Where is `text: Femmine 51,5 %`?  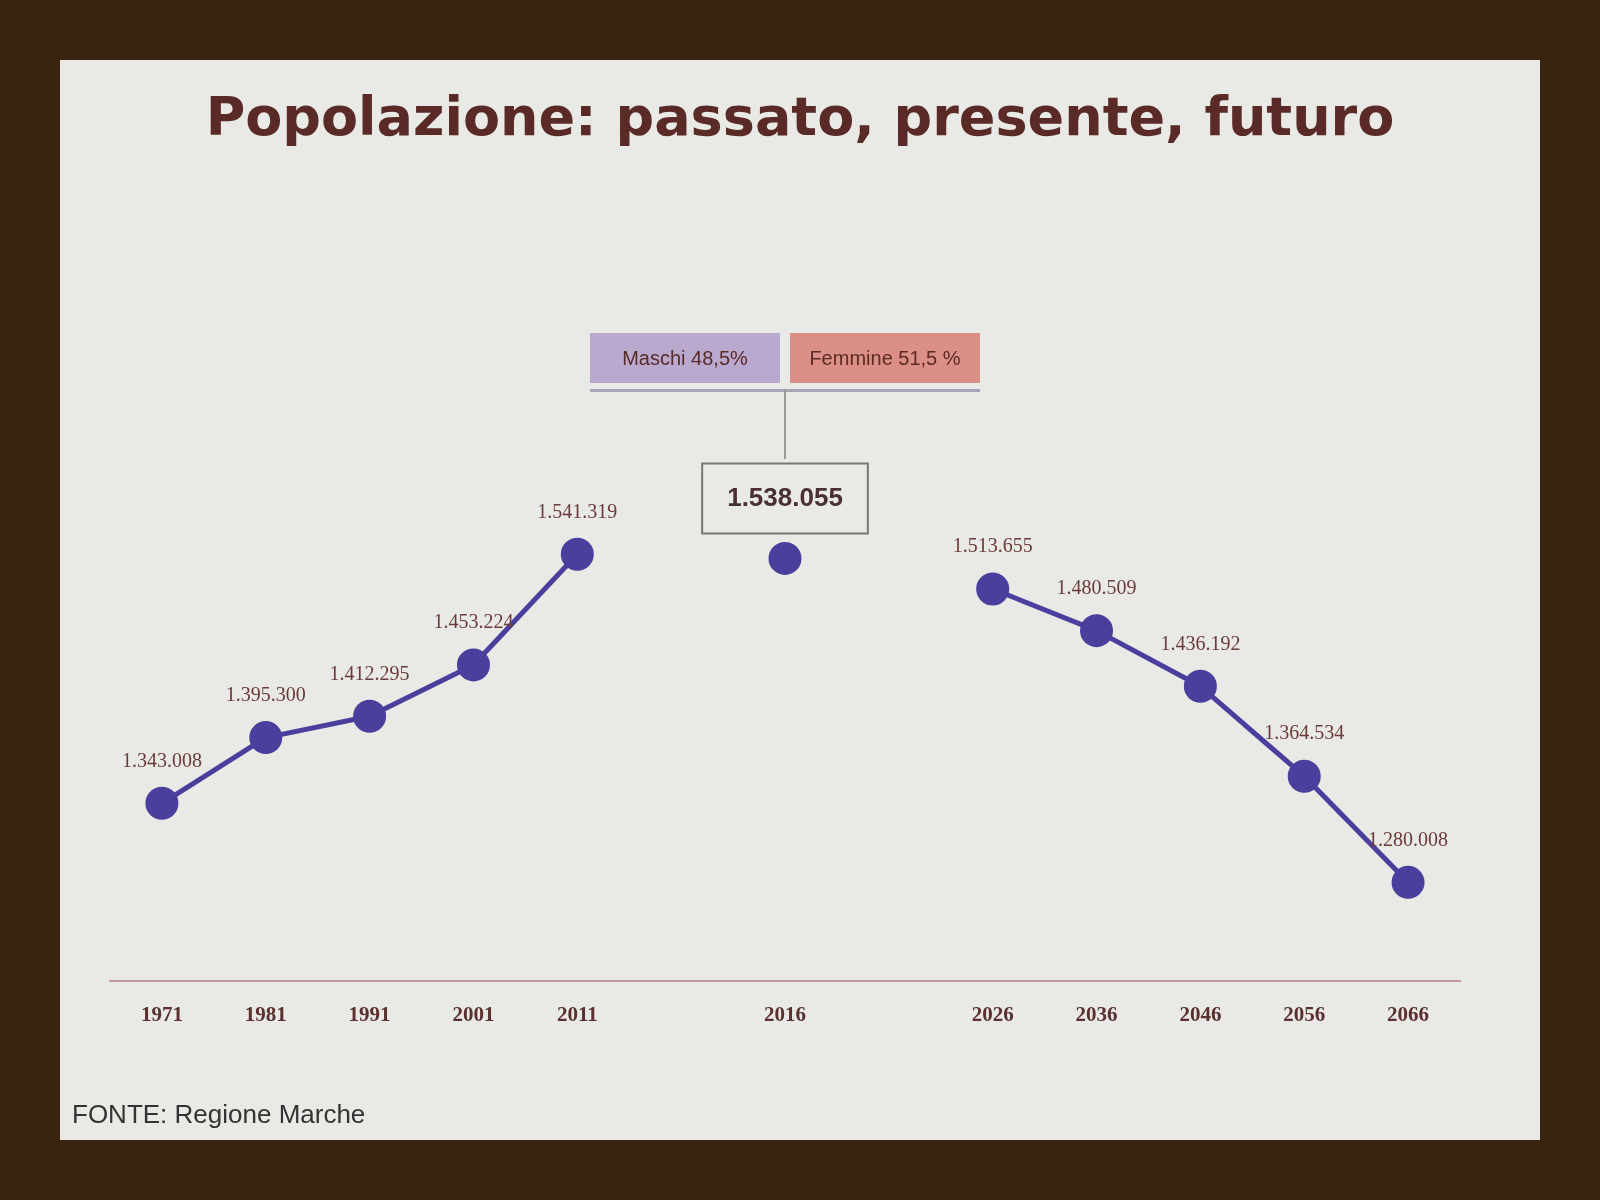 text: Femmine 51,5 % is located at coordinates (885, 358).